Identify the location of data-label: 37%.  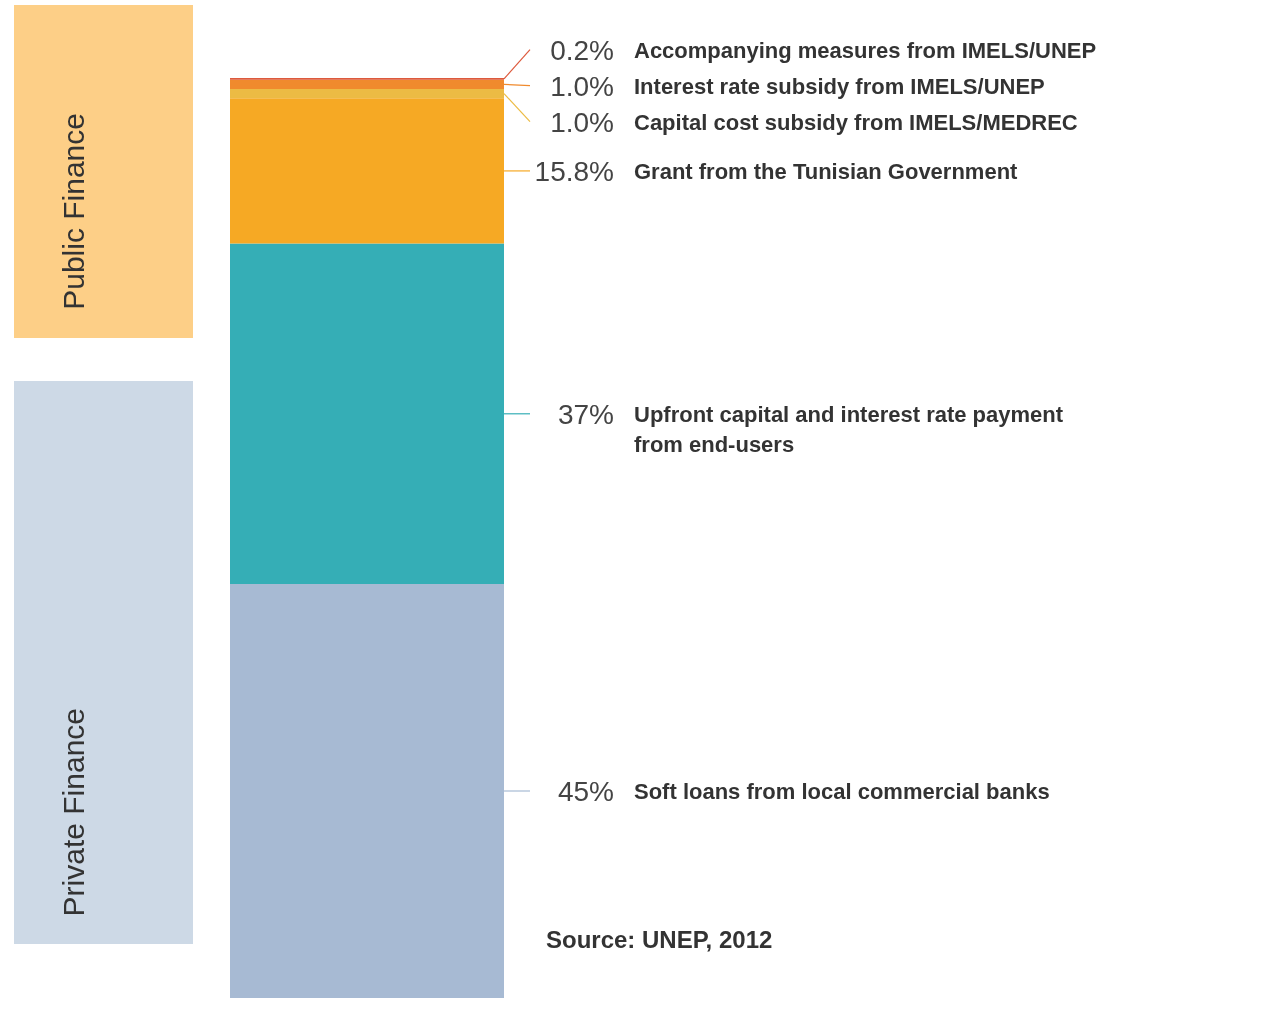
(585, 414).